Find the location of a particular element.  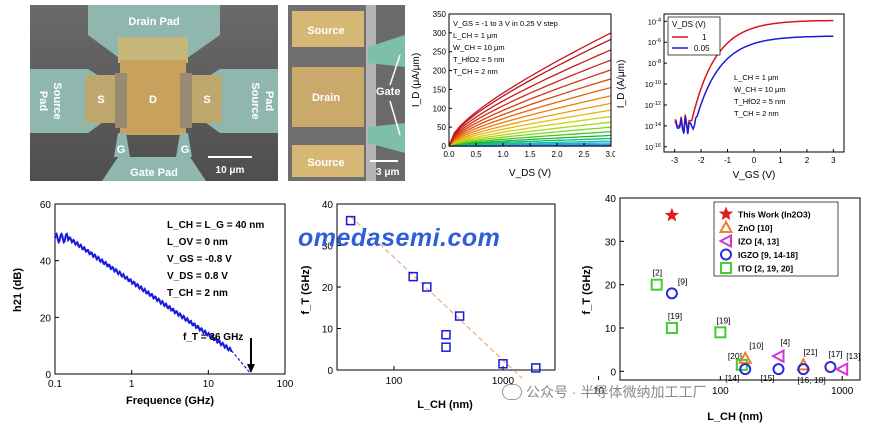

legend-marker-square is located at coordinates (726, 268).